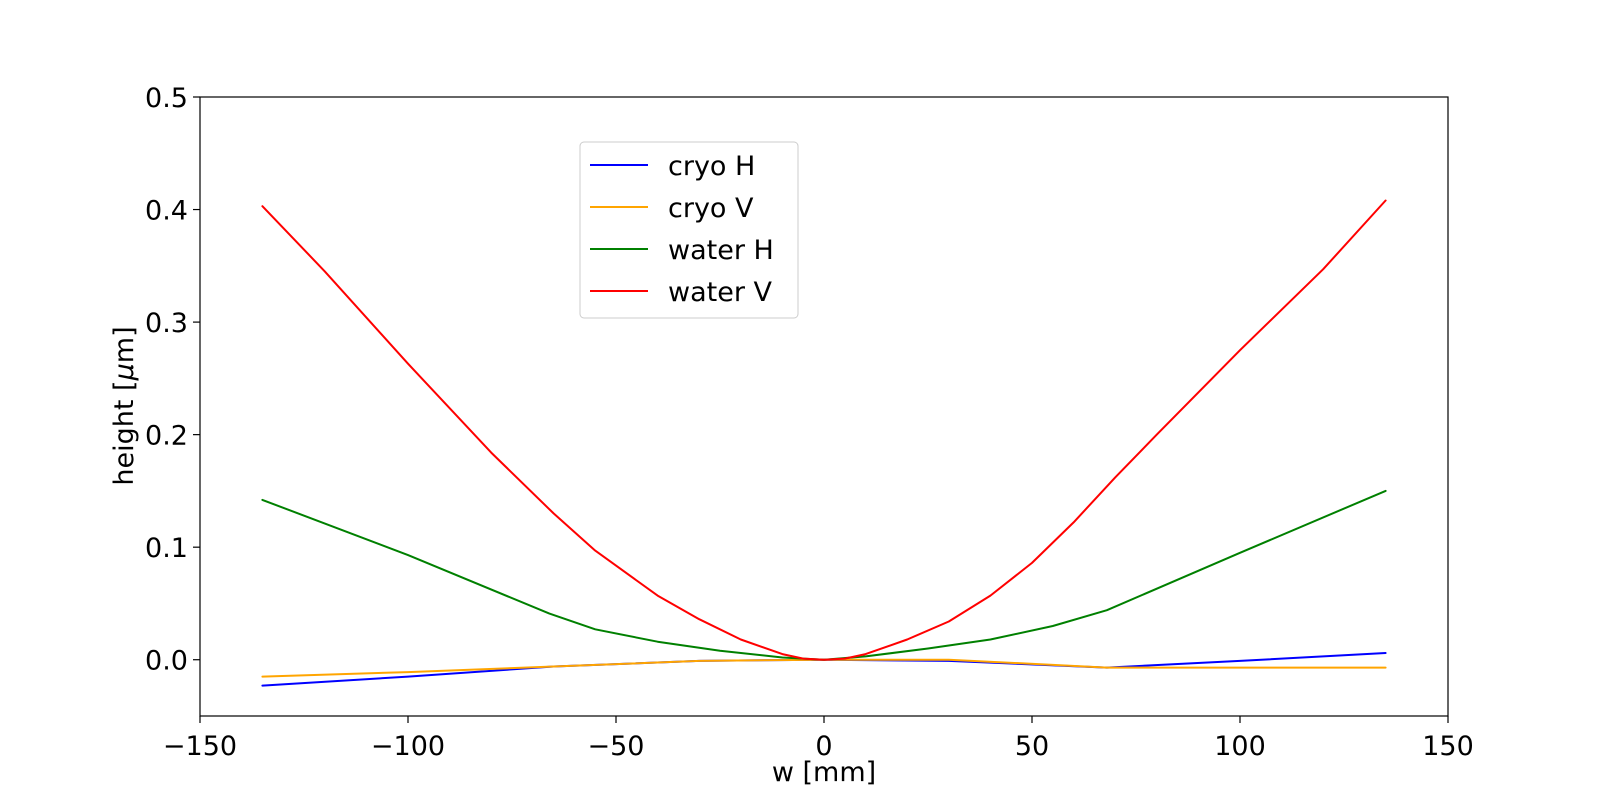  What do you see at coordinates (721, 250) in the screenshot?
I see `legend-label: water H` at bounding box center [721, 250].